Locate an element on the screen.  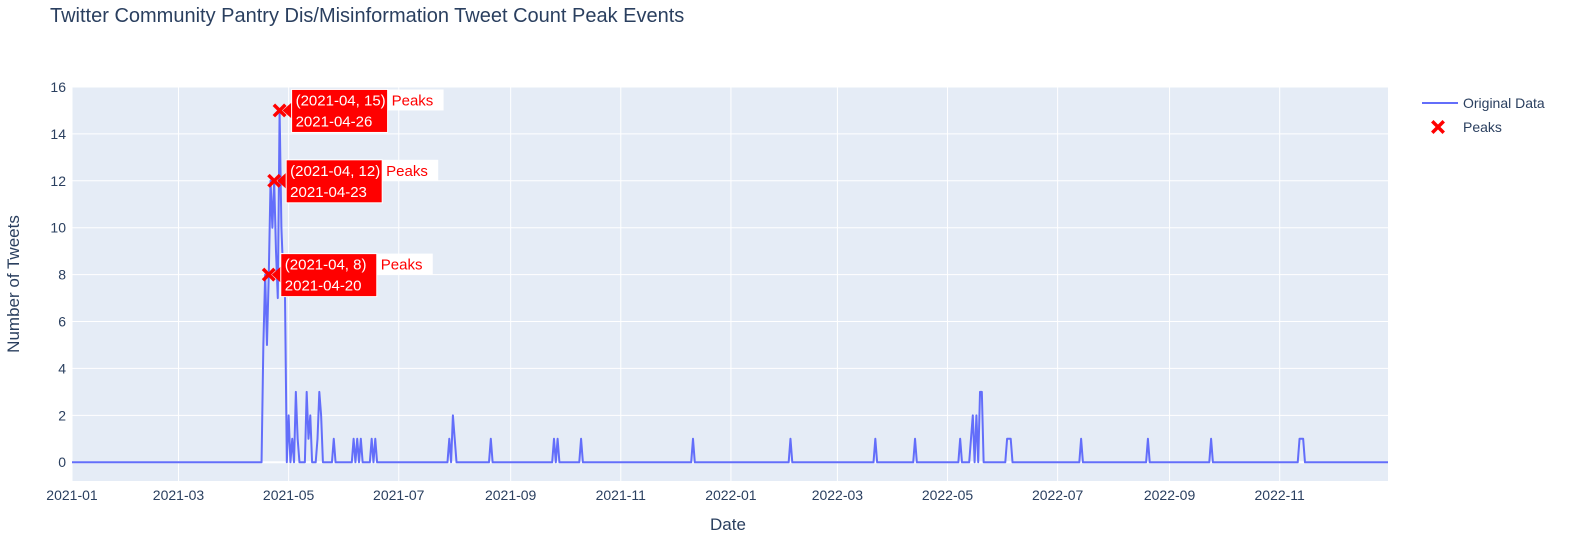
peak-annotation: (2021-04, 8) 2021-04-20 Peaks is located at coordinates (352, 275).